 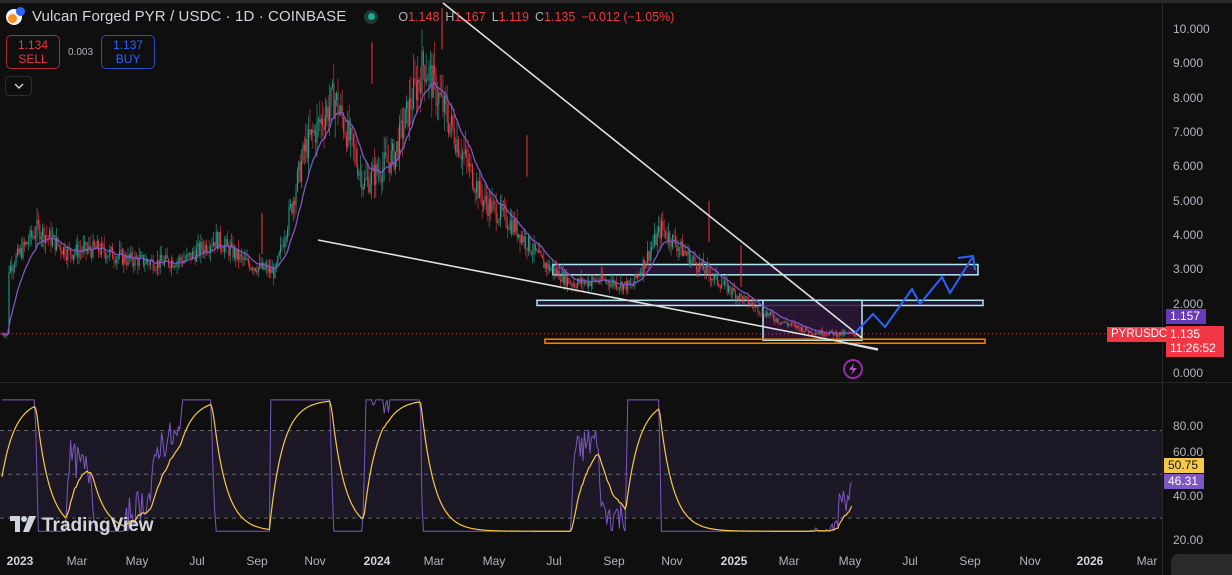 I want to click on pane-divider, so click(x=616, y=382).